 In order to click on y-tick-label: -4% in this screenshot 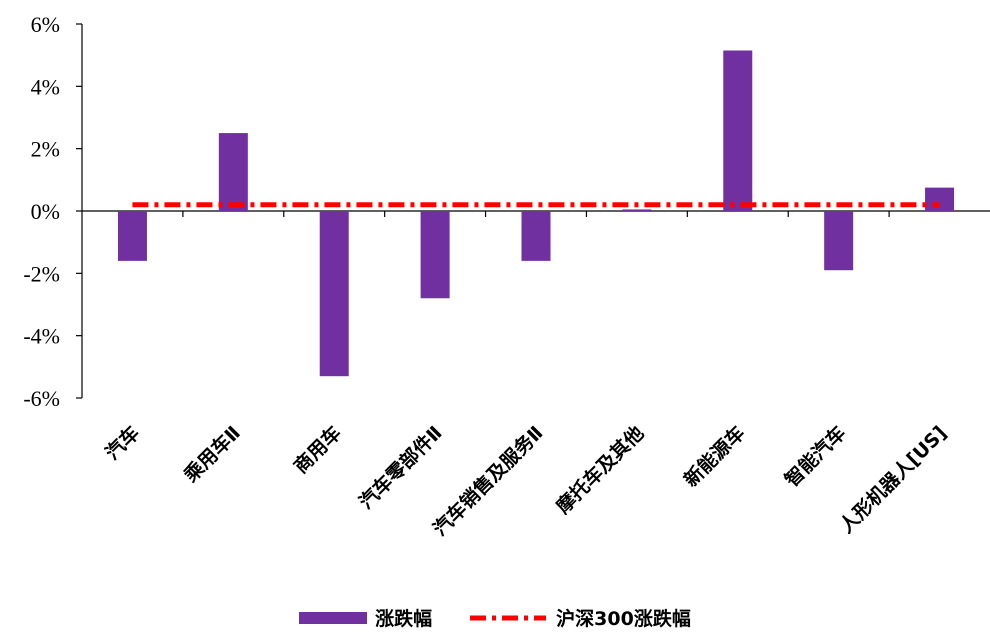, I will do `click(41, 336)`.